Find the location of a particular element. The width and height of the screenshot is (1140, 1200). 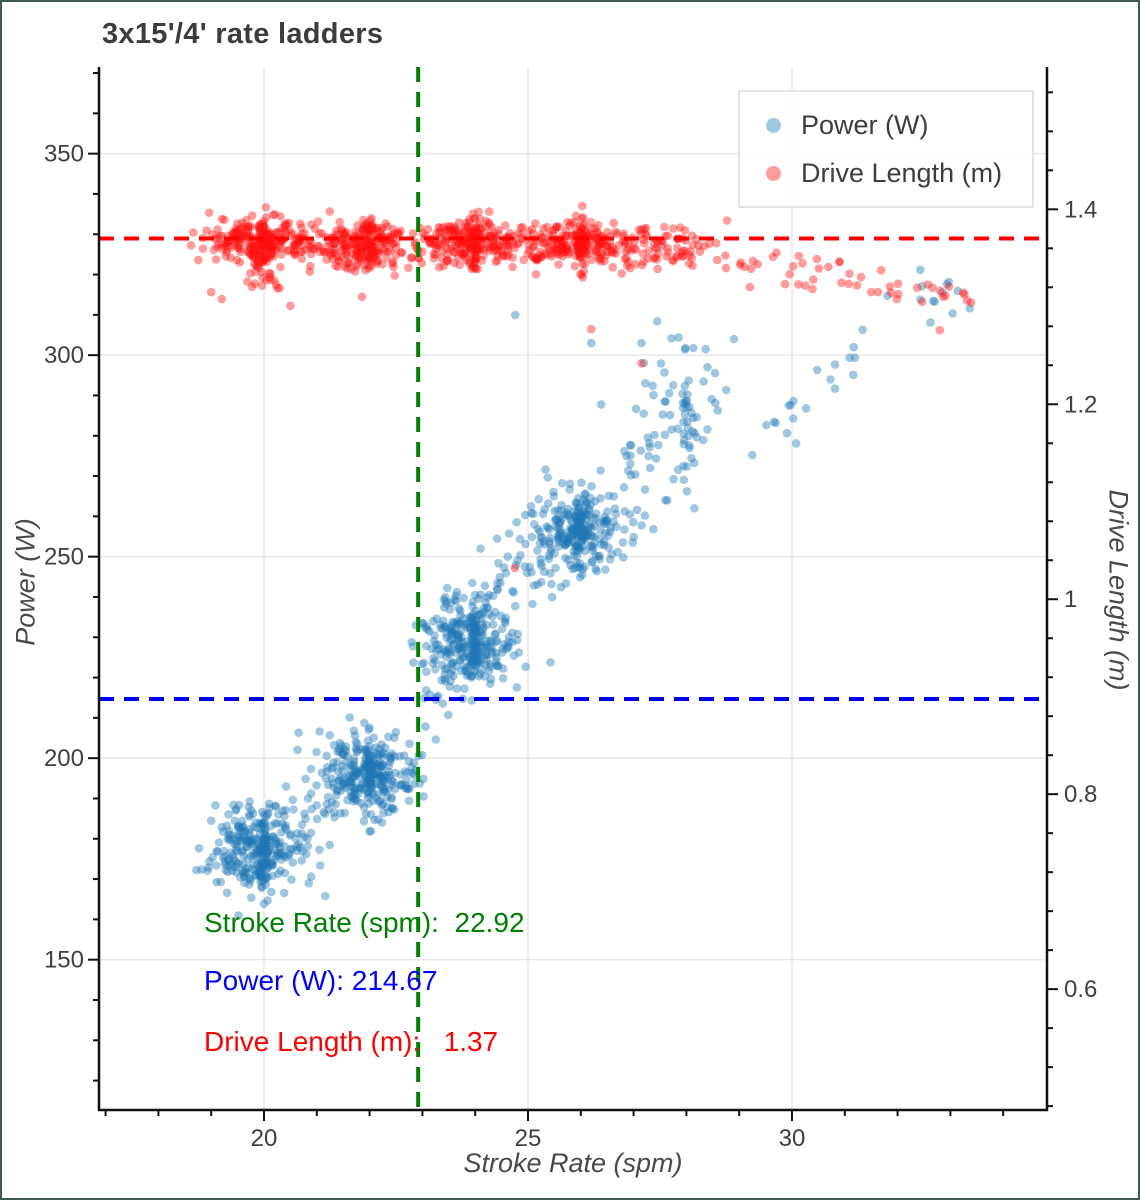

power-series-swatch-icon is located at coordinates (773, 125).